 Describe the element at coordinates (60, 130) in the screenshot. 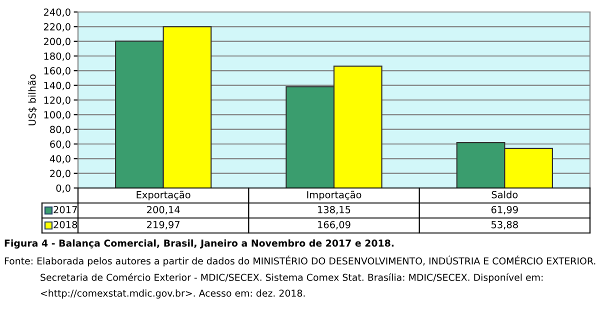

I see `y-tick-label: 80,0` at that location.